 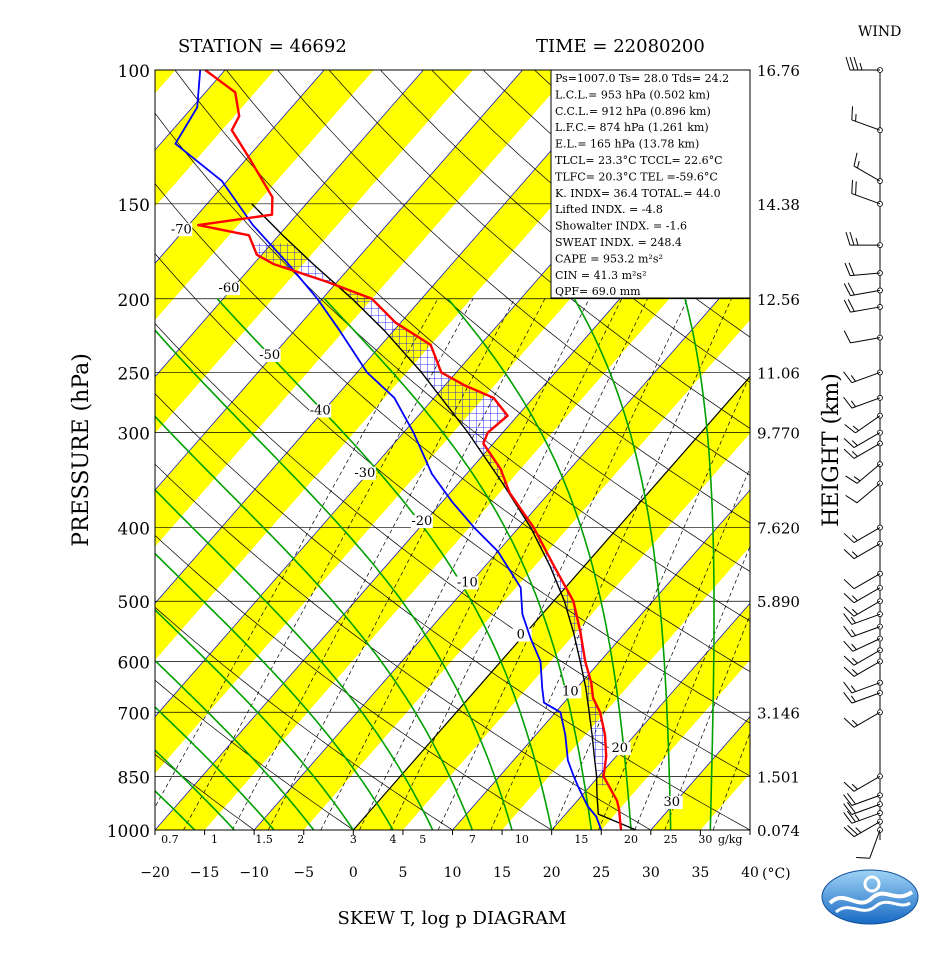 What do you see at coordinates (778, 602) in the screenshot?
I see `height-tick-label: 5.890` at bounding box center [778, 602].